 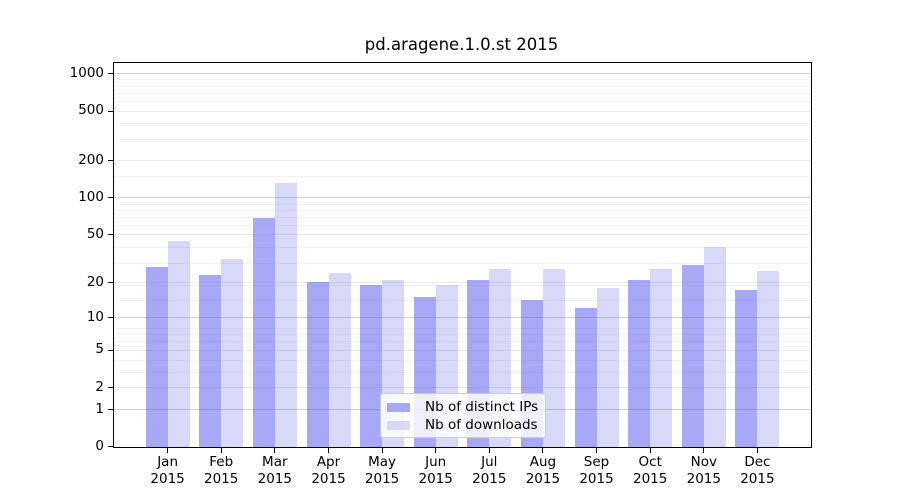 I want to click on y-tick-label: 10, so click(x=95, y=316).